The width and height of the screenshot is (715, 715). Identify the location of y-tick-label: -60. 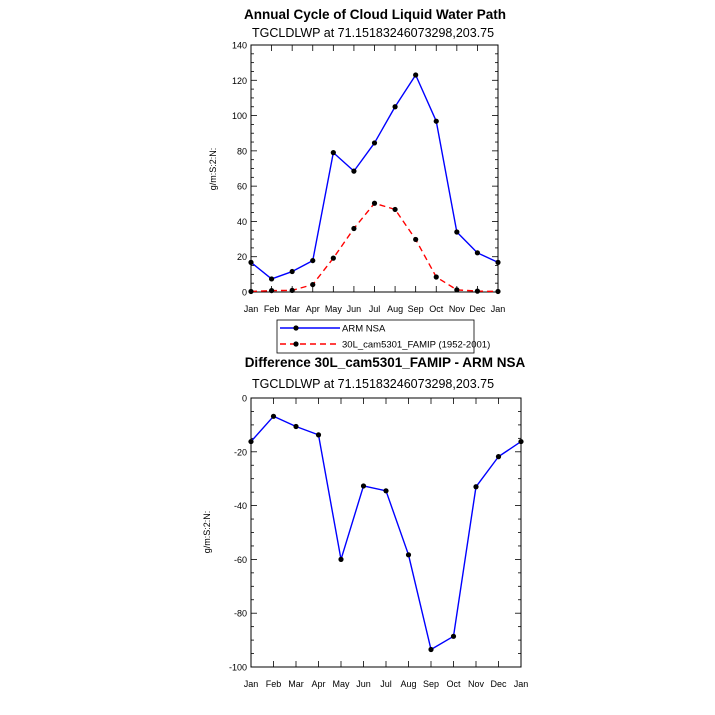
(240, 560).